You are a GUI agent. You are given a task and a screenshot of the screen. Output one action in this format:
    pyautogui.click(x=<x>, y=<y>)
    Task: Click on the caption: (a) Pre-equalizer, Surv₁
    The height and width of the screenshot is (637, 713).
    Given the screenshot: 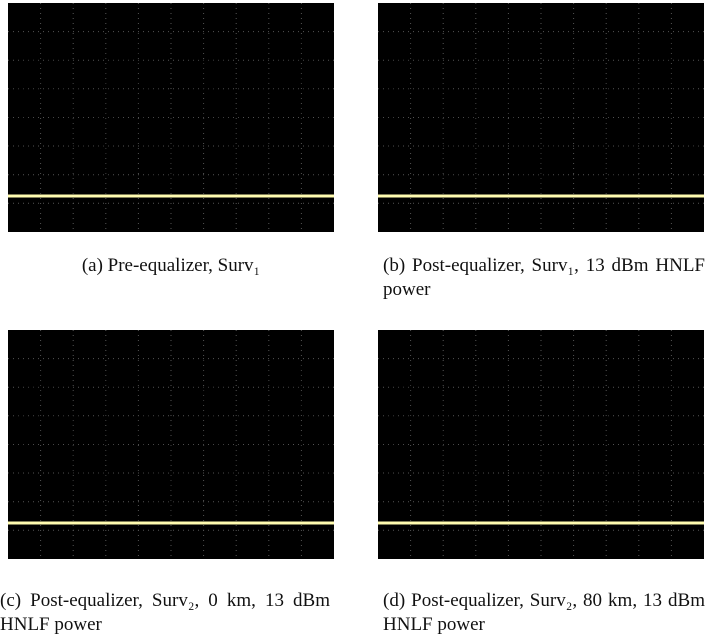 What is the action you would take?
    pyautogui.click(x=171, y=265)
    